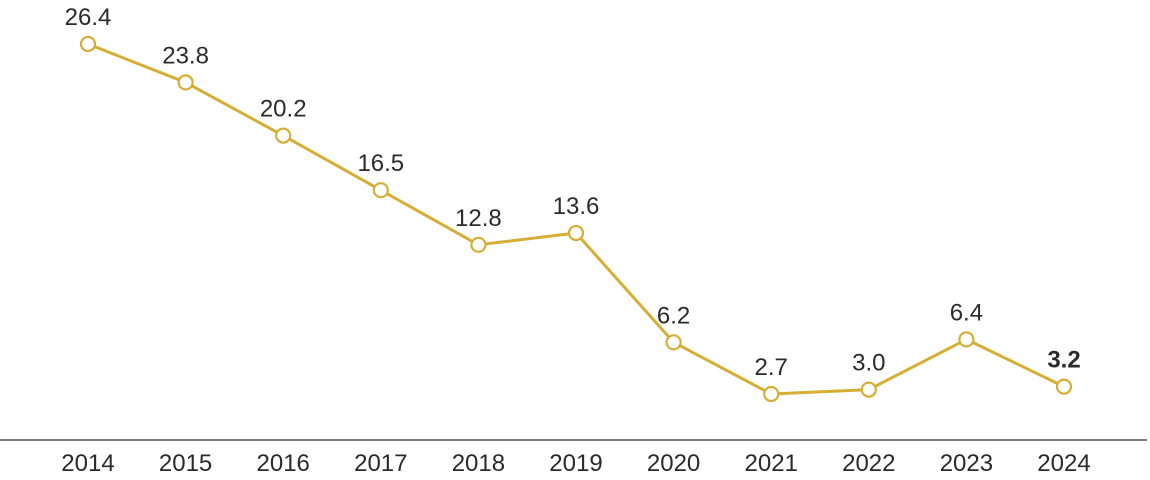 The image size is (1150, 480). What do you see at coordinates (478, 463) in the screenshot?
I see `x-tick-label-2018: 2018` at bounding box center [478, 463].